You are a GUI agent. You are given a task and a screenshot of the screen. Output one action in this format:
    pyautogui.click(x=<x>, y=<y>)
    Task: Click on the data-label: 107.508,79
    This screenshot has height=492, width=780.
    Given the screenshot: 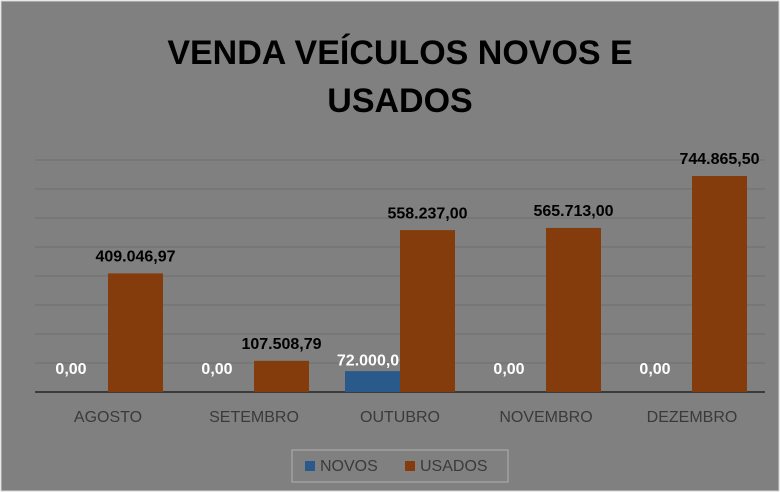 What is the action you would take?
    pyautogui.click(x=281, y=344)
    